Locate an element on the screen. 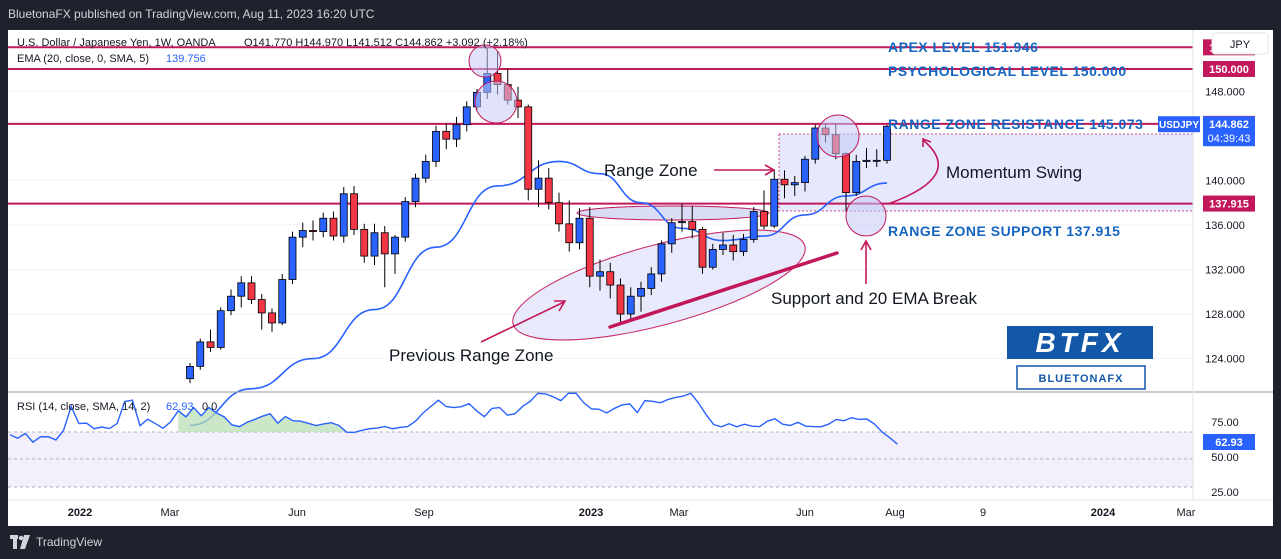  rsi-legend-extra: 0 0 is located at coordinates (209, 407).